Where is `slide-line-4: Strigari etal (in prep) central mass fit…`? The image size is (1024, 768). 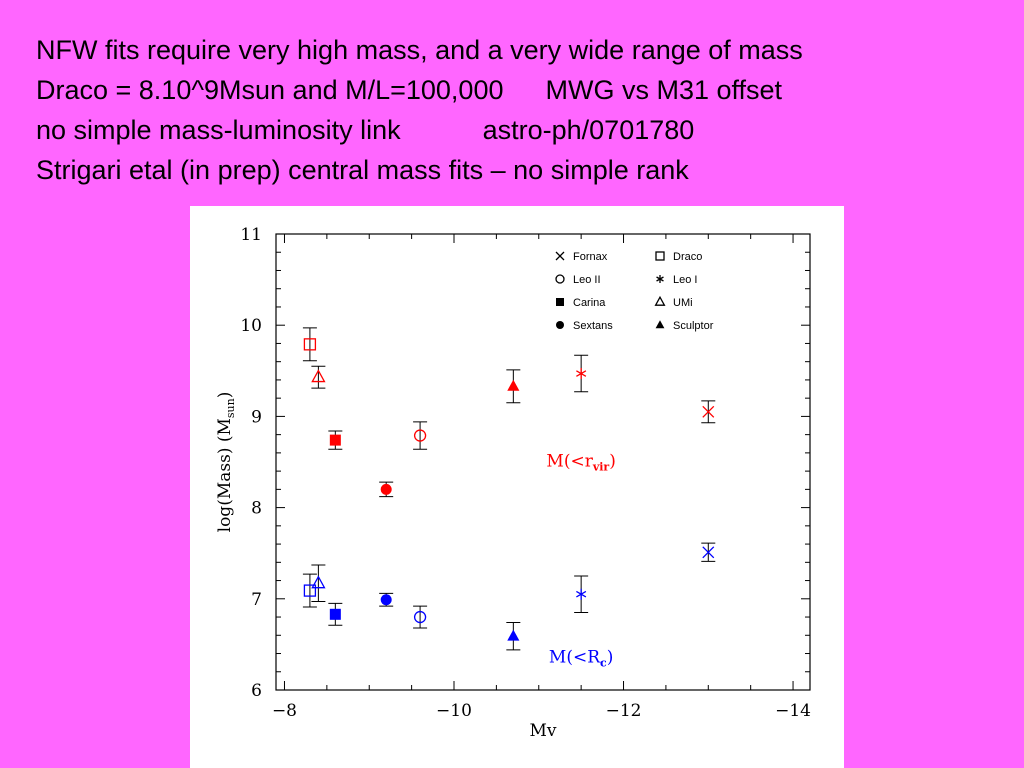
slide-line-4: Strigari etal (in prep) central mass fit… is located at coordinates (419, 170).